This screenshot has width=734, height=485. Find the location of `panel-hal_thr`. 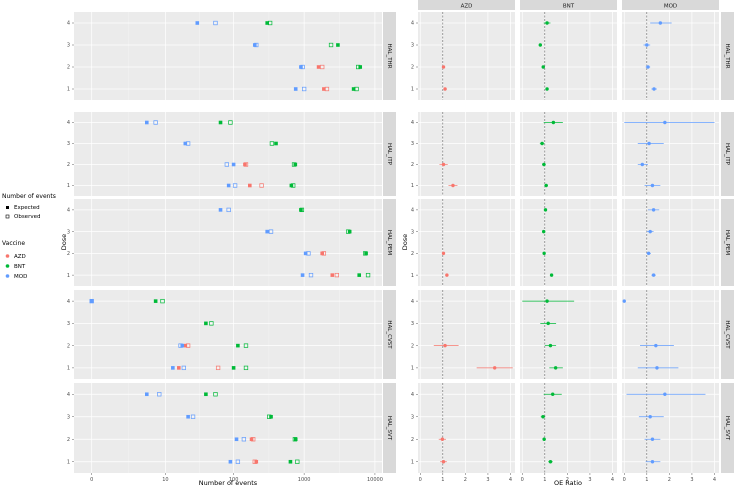

panel-hal_thr is located at coordinates (228, 56).